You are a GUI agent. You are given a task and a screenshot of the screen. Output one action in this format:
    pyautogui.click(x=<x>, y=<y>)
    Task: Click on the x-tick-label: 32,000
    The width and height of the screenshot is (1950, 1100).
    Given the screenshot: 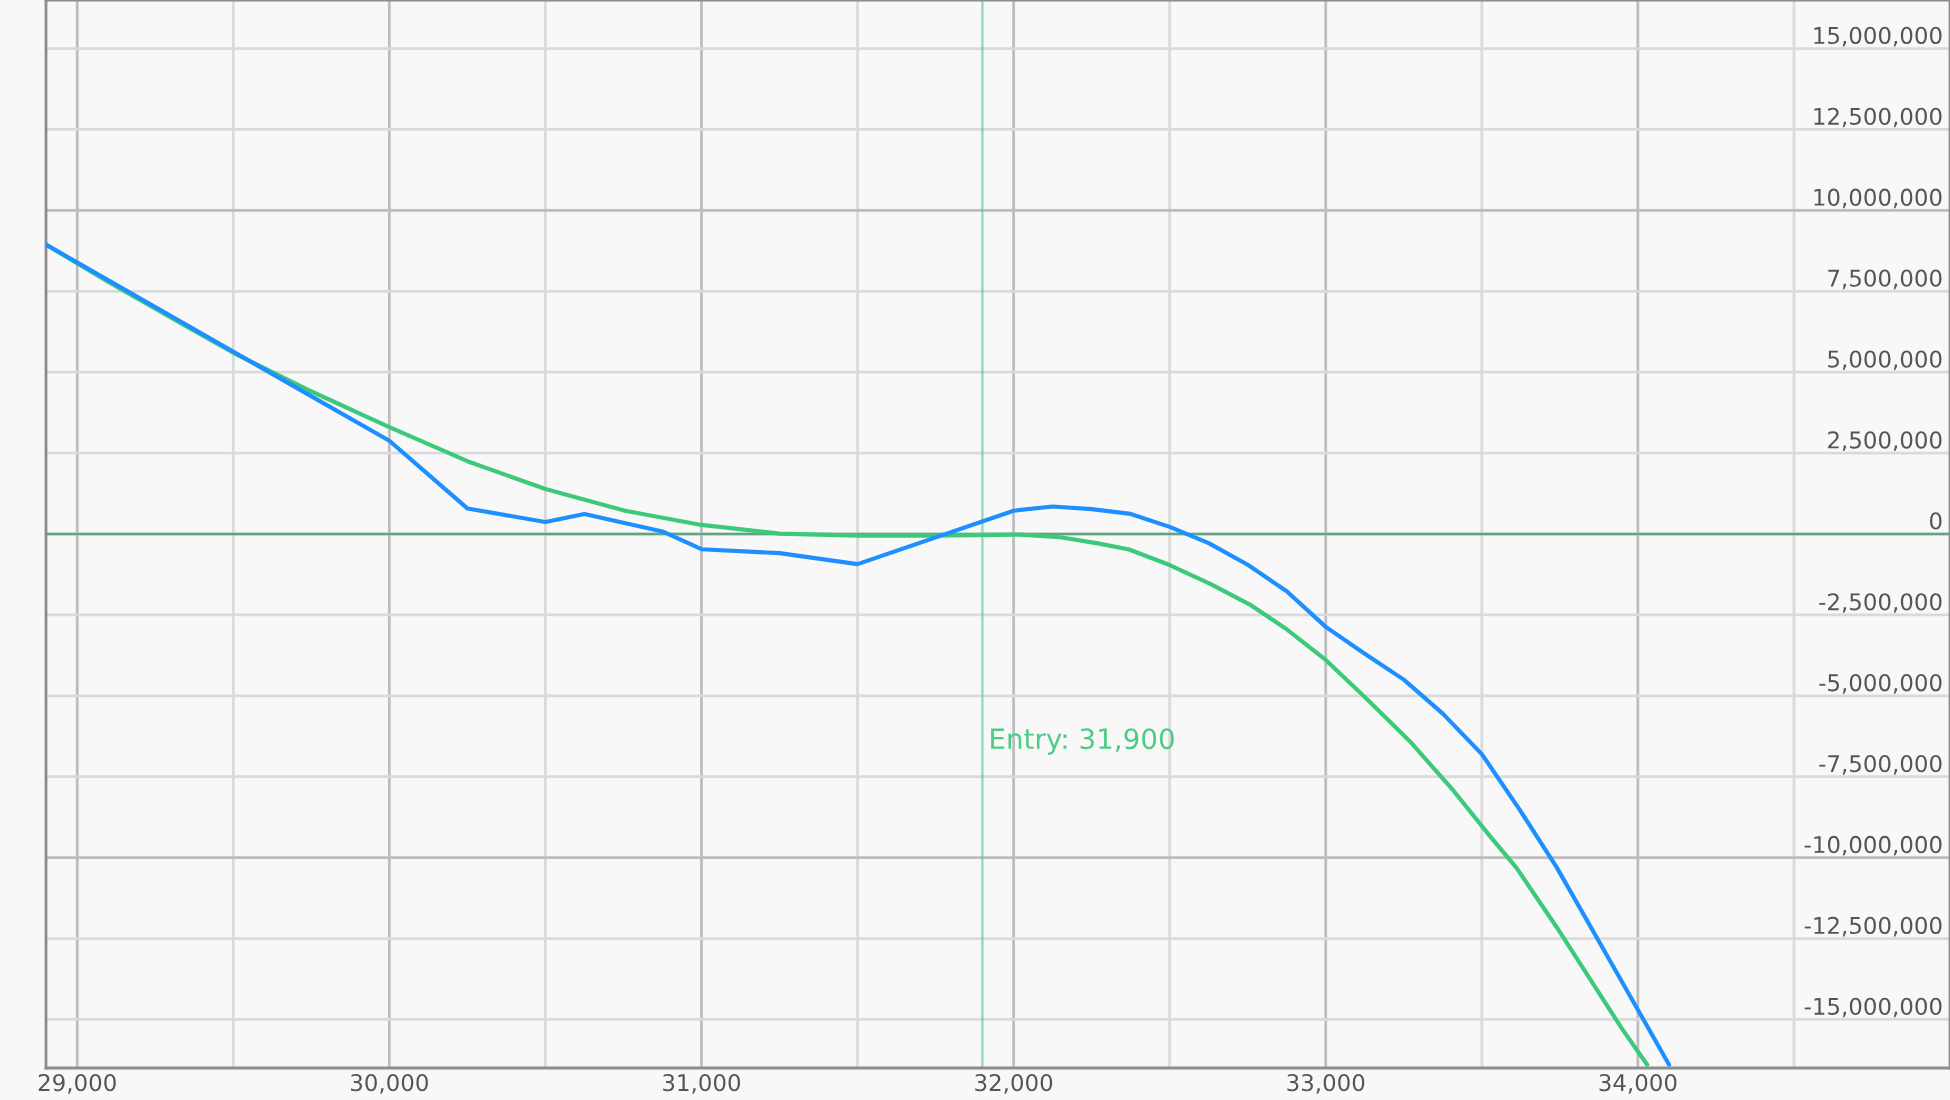 What is the action you would take?
    pyautogui.click(x=1014, y=1083)
    